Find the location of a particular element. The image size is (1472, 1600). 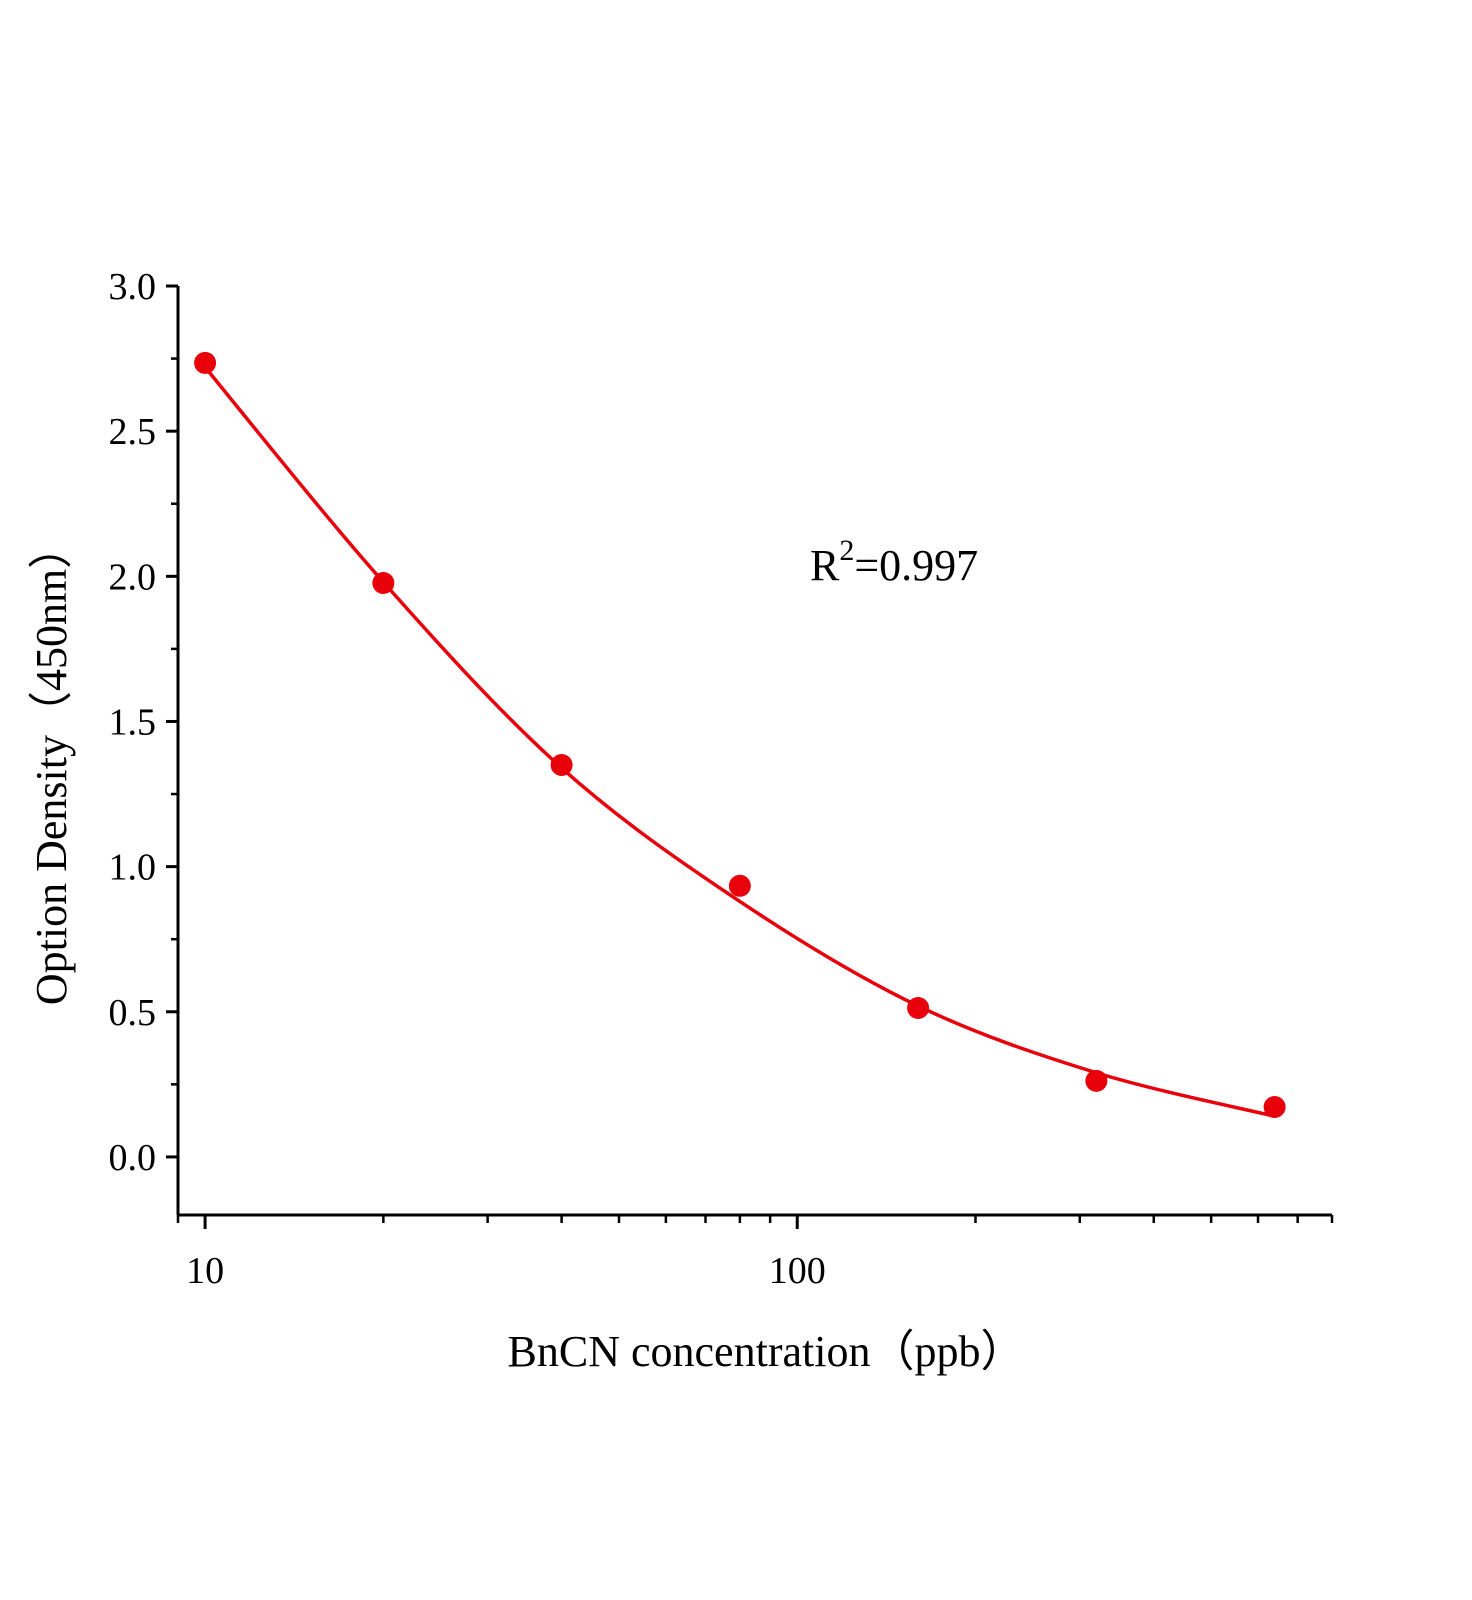

x-axis-label: BnCN concentration（ppb） is located at coordinates (766, 1351).